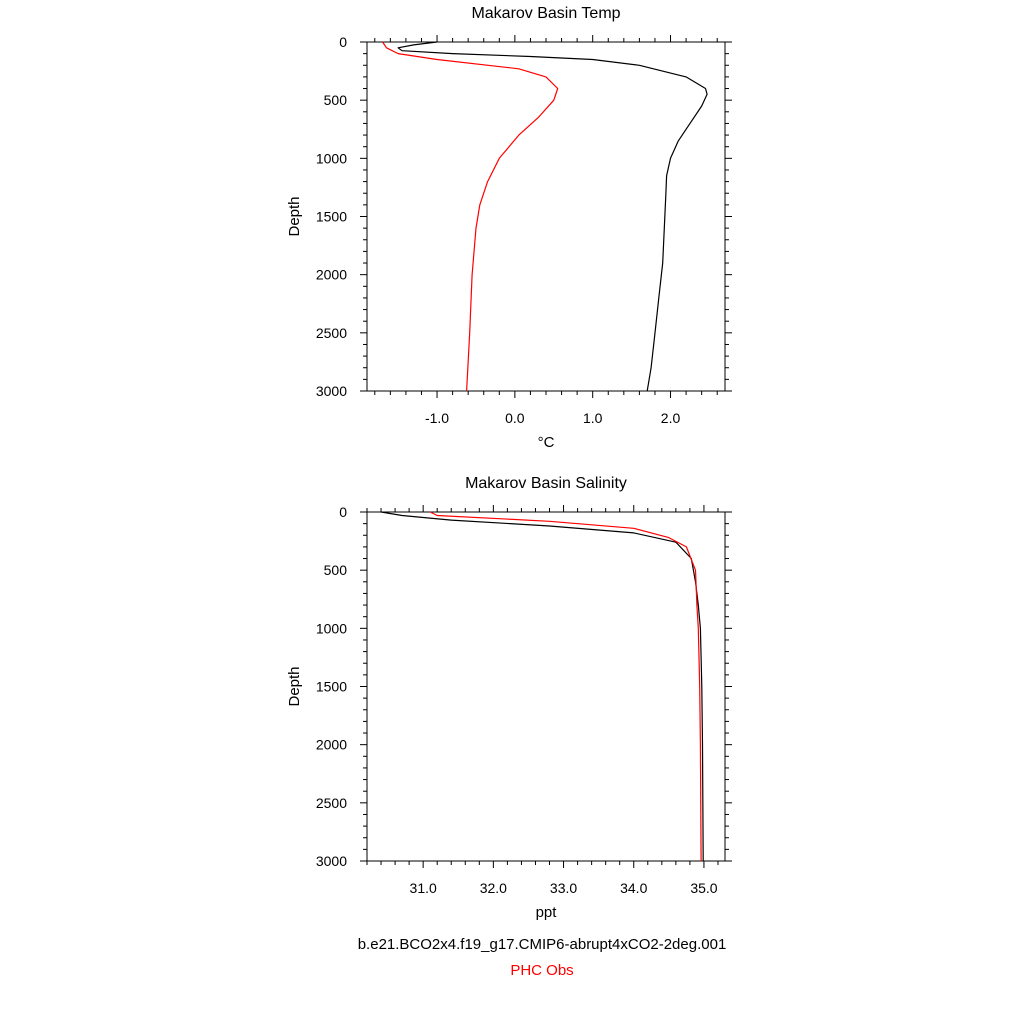 The width and height of the screenshot is (1024, 1024). I want to click on x-axis-label: ppt, so click(547, 912).